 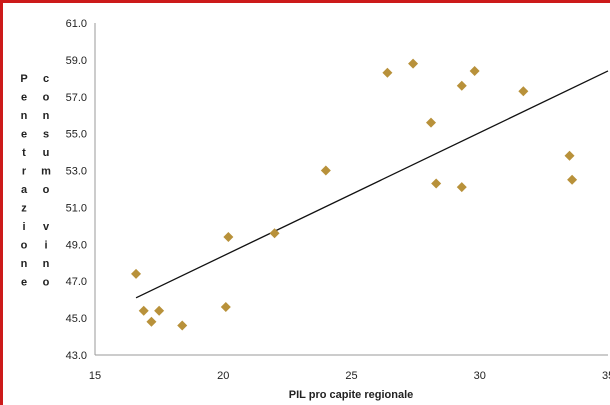 What do you see at coordinates (46, 227) in the screenshot?
I see `y-axis-label-letter: v` at bounding box center [46, 227].